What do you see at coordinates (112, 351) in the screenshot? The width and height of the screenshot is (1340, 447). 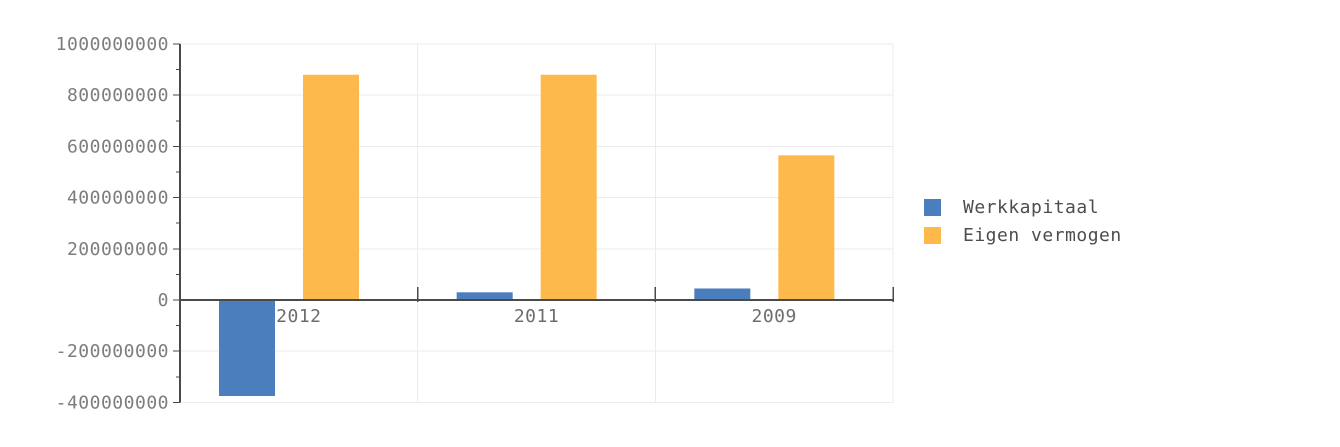 I see `y-tick-label: -200000000` at bounding box center [112, 351].